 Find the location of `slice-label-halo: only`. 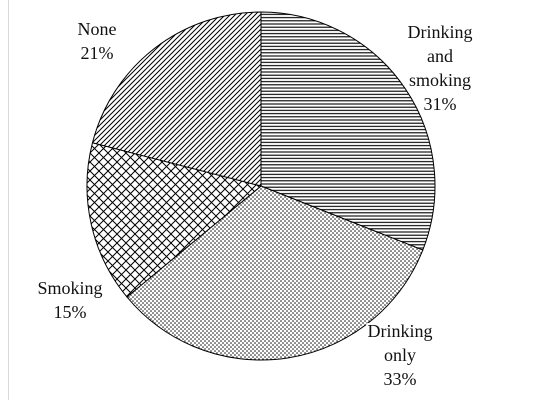

slice-label-halo: only is located at coordinates (400, 355).